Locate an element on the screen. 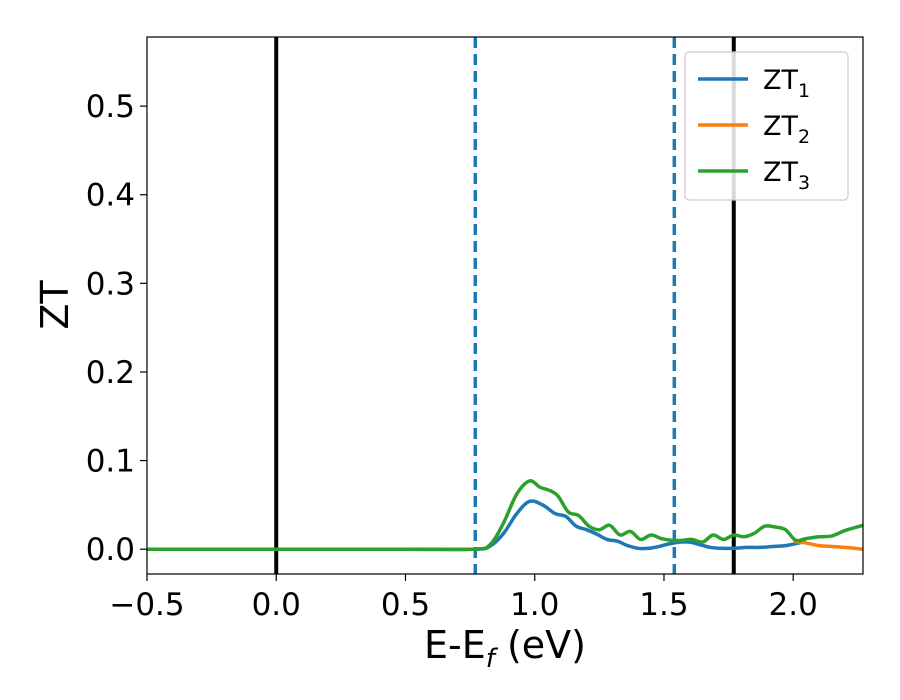  x-tick-label: 2.0 is located at coordinates (793, 605).